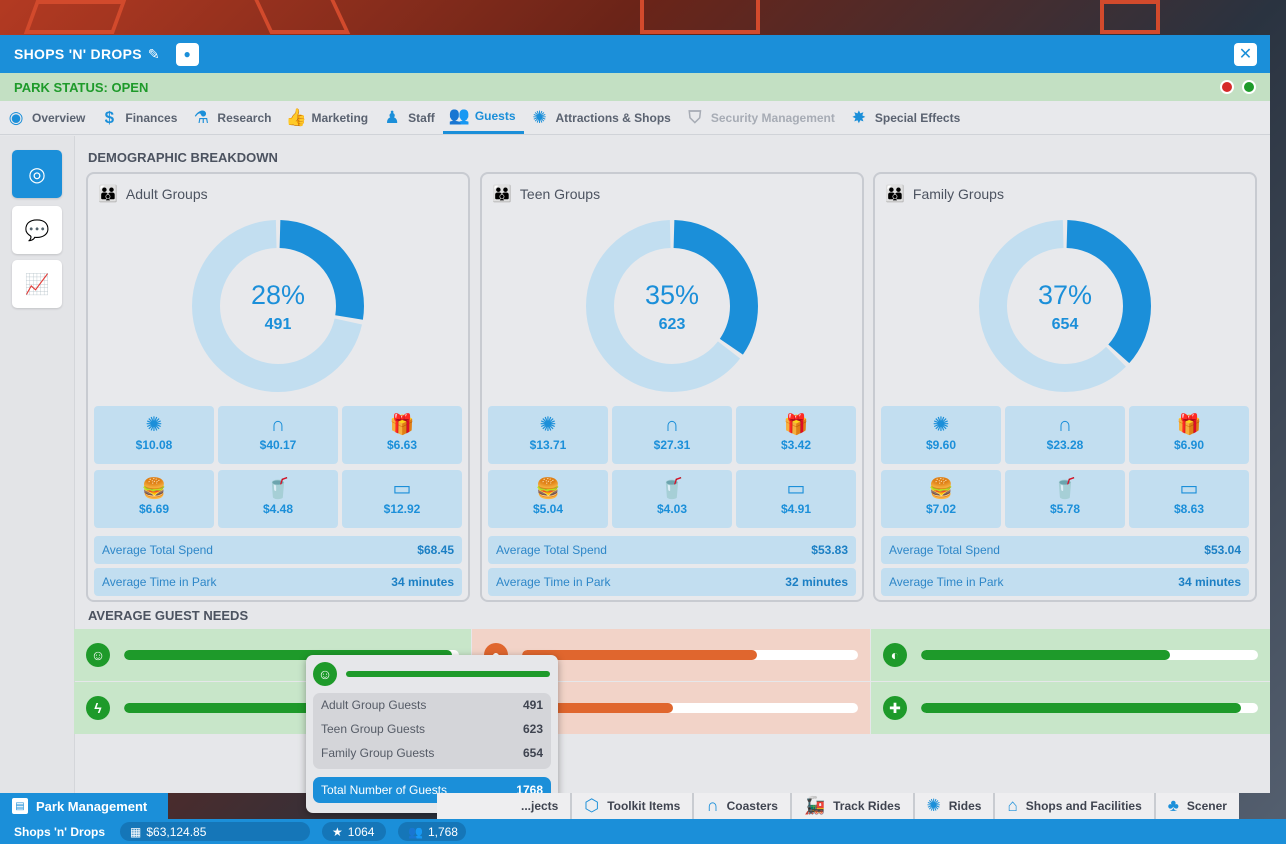 The height and width of the screenshot is (844, 1286). I want to click on avg-time-row: Average Time in Park 34 minutes, so click(278, 582).